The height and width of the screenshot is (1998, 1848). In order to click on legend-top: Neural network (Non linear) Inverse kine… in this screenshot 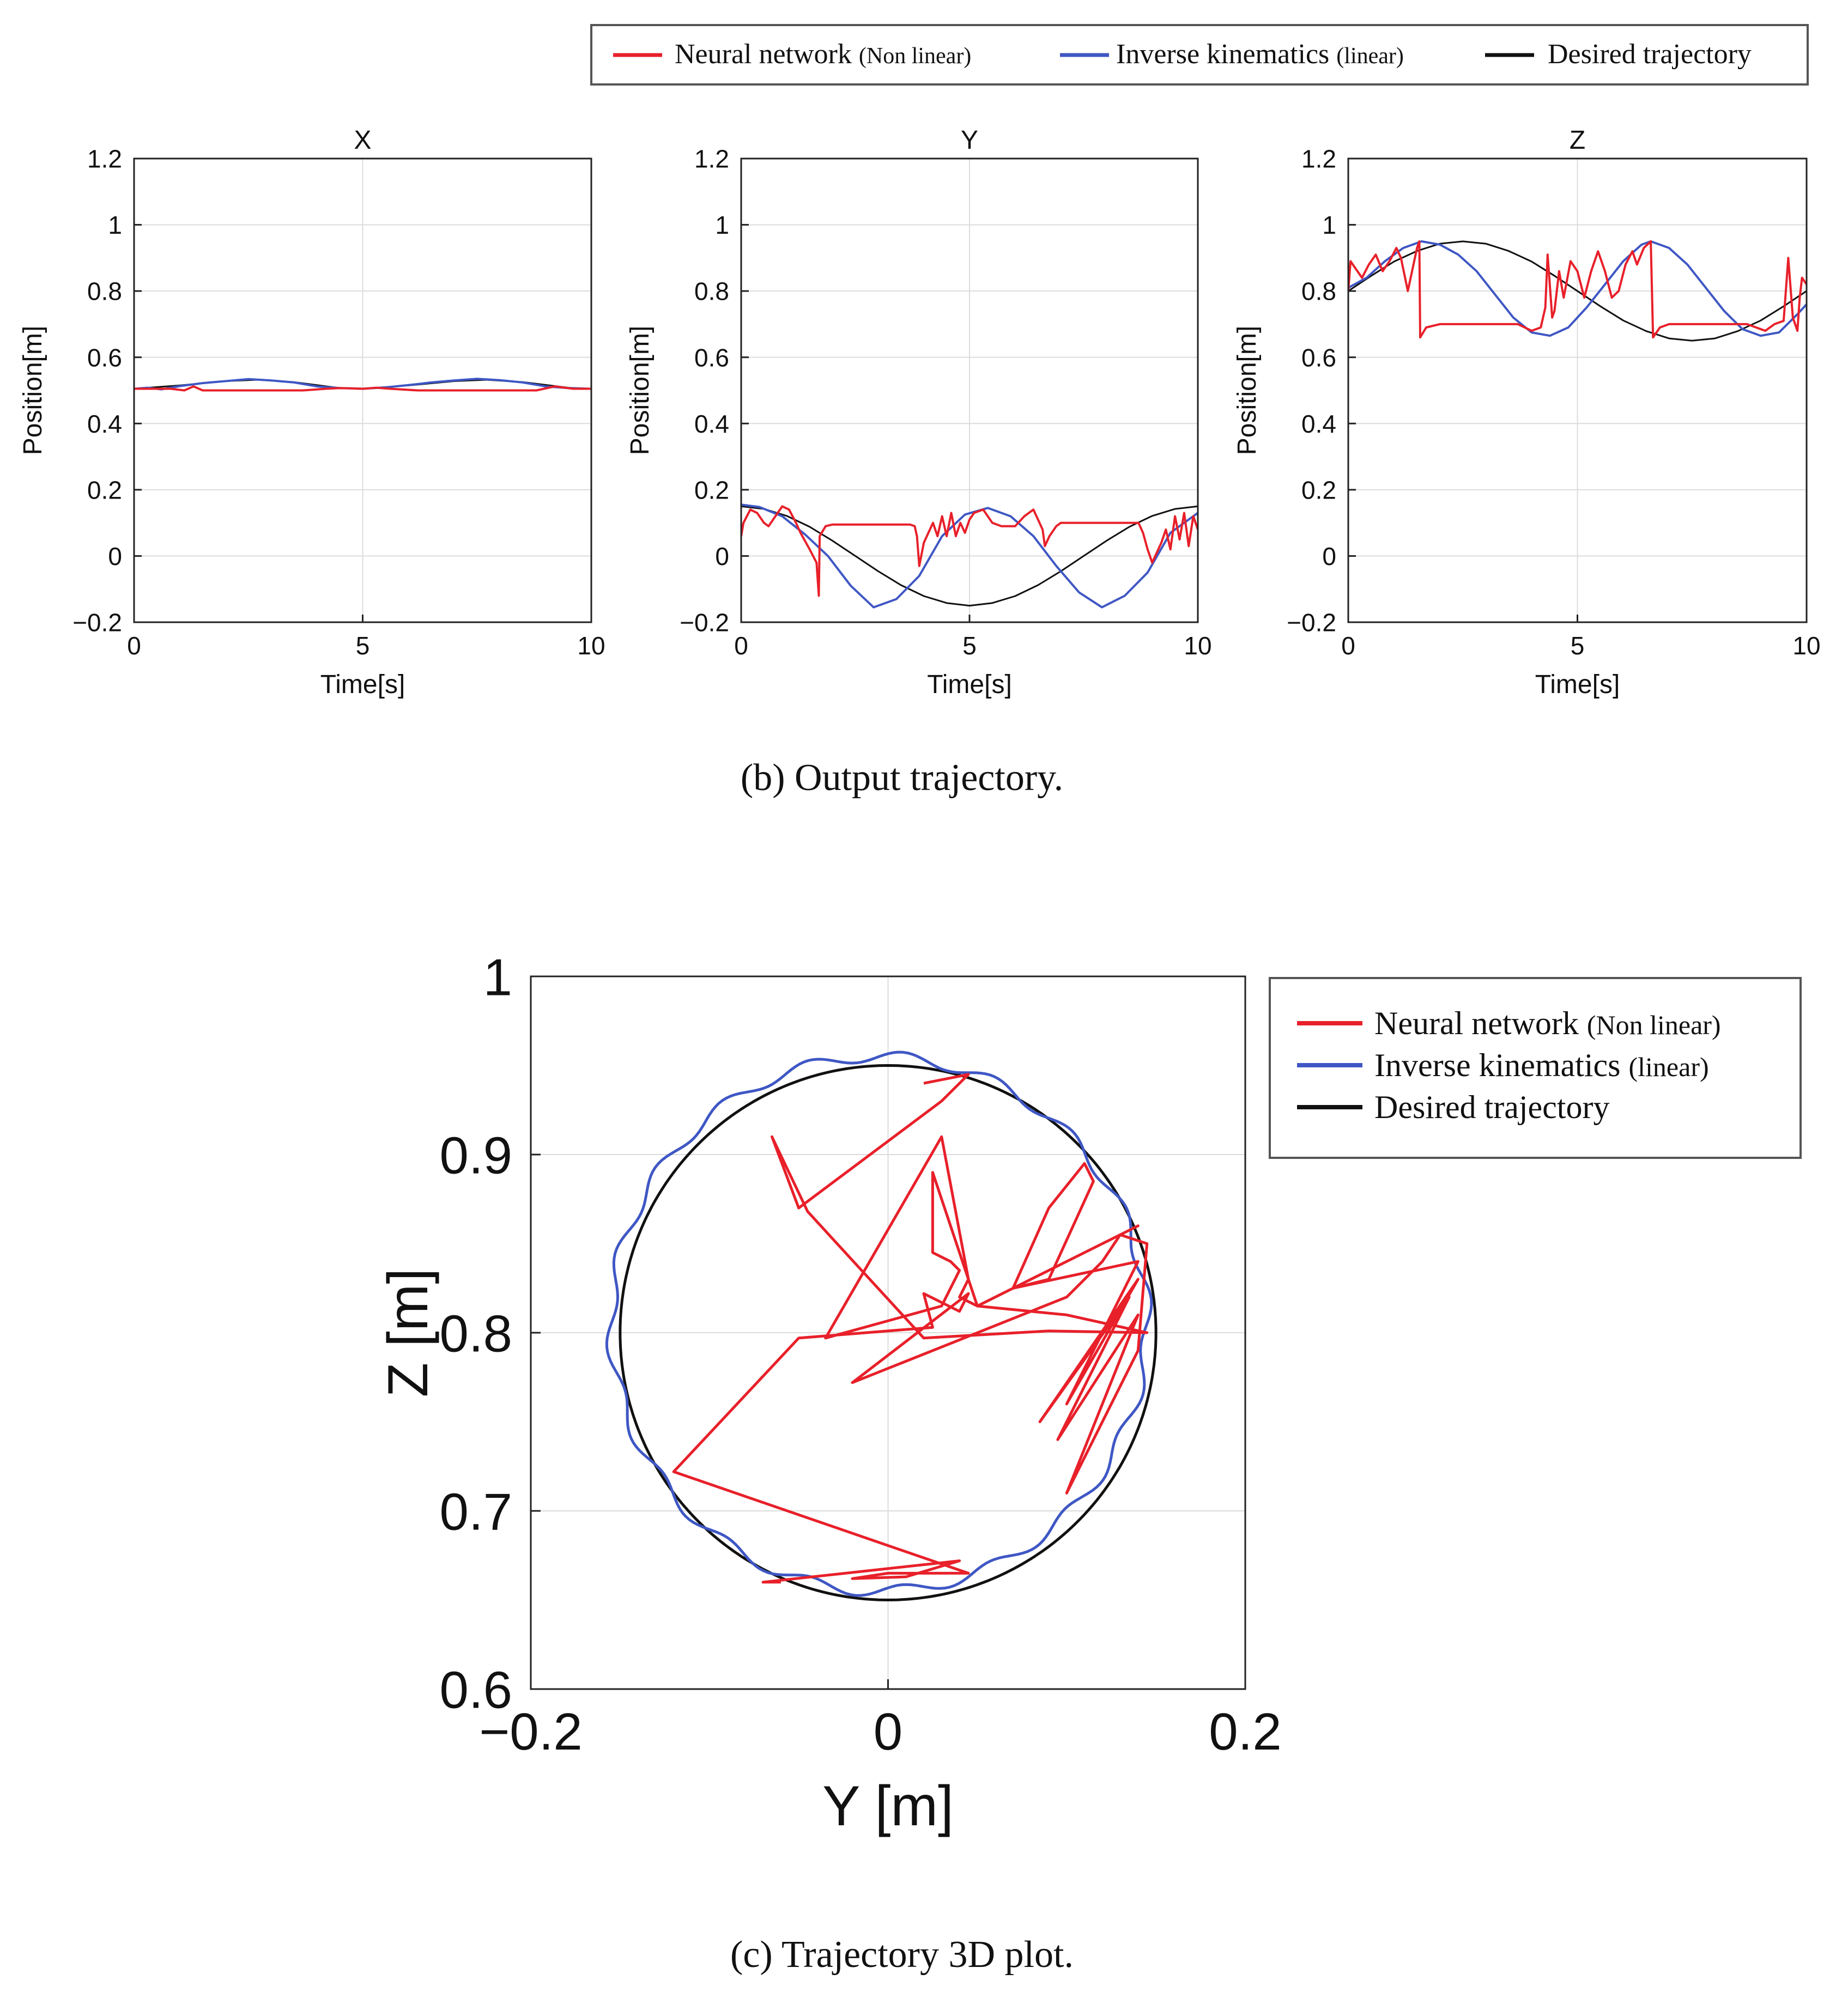, I will do `click(1199, 55)`.